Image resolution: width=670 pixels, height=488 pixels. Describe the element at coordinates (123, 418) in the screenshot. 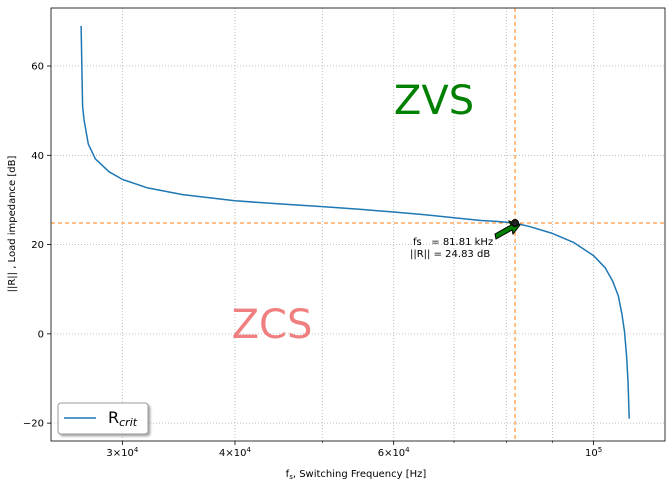

I see `legend-label: Rcrit` at that location.